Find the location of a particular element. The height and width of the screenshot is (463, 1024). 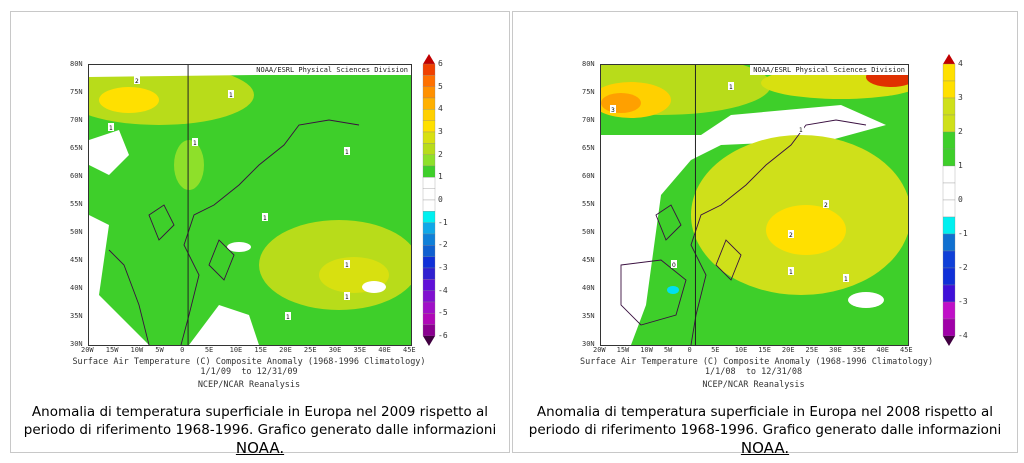

colorbar: 4 3 2 1 0 -1 -2 -3 -4 is located at coordinates (961, 209).